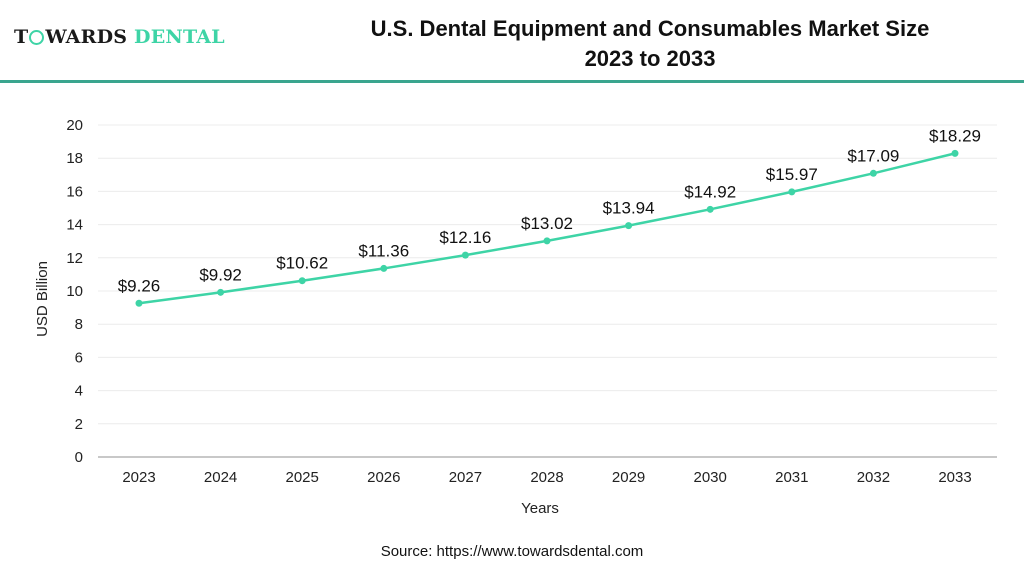  I want to click on y-tick-label: 12, so click(74, 258).